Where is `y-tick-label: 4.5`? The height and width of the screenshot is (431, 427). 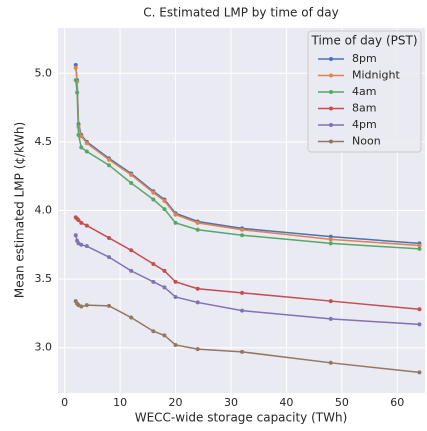
y-tick-label: 4.5 is located at coordinates (44, 141).